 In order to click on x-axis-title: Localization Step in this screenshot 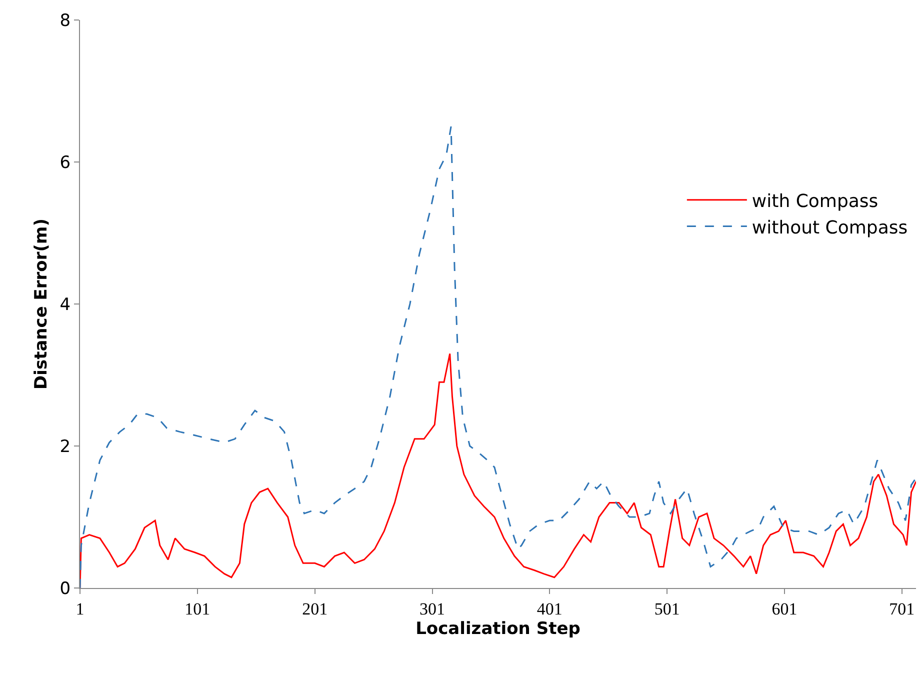, I will do `click(498, 628)`.